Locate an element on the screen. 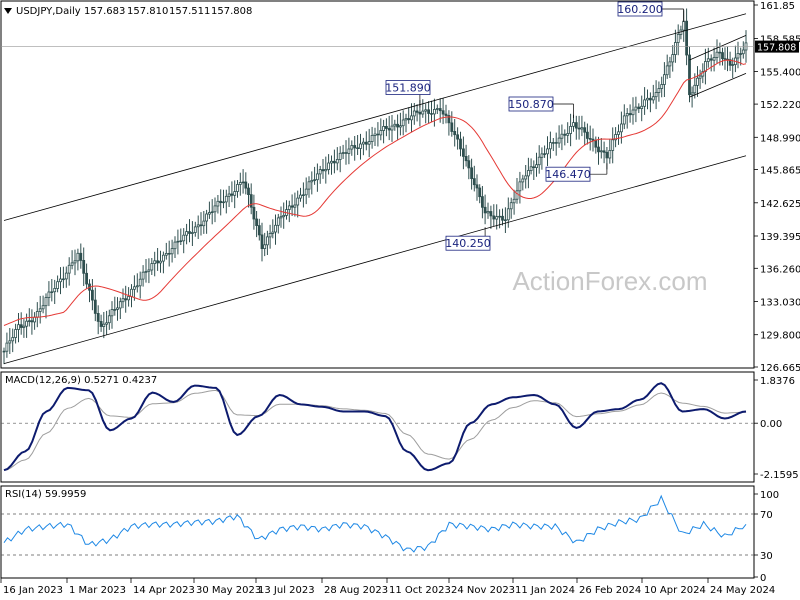 The image size is (800, 600). symbol-label: USDJPY,Daily is located at coordinates (48, 11).